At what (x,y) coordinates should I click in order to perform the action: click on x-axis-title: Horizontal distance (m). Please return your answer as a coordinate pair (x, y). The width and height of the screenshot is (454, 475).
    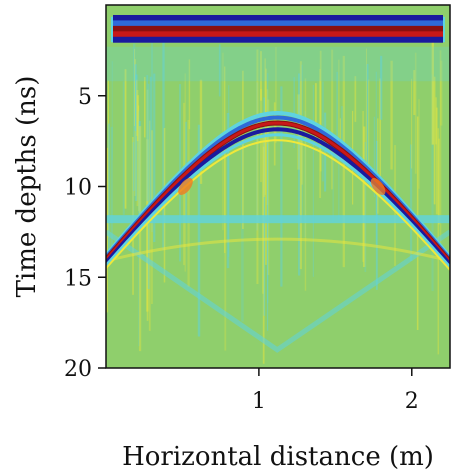
    Looking at the image, I should click on (278, 457).